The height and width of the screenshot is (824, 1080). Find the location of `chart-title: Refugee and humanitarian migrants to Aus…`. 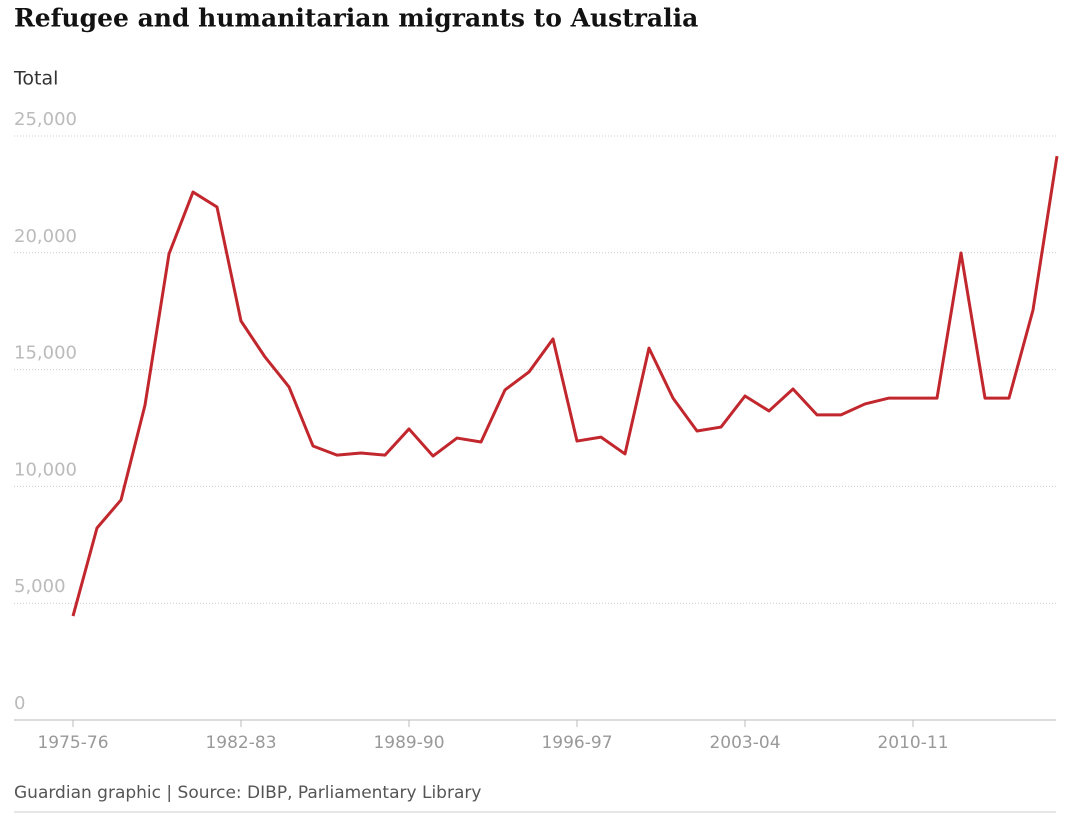

chart-title: Refugee and humanitarian migrants to Aus… is located at coordinates (356, 18).